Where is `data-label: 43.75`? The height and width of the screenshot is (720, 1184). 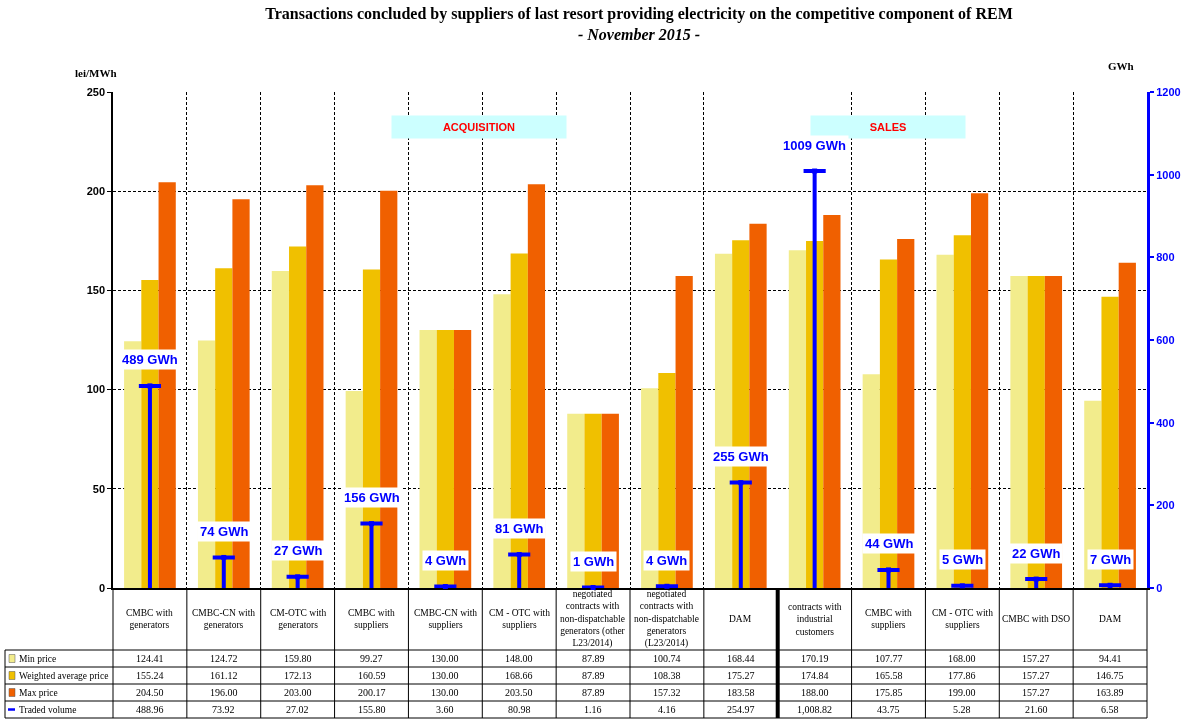 data-label: 43.75 is located at coordinates (888, 709).